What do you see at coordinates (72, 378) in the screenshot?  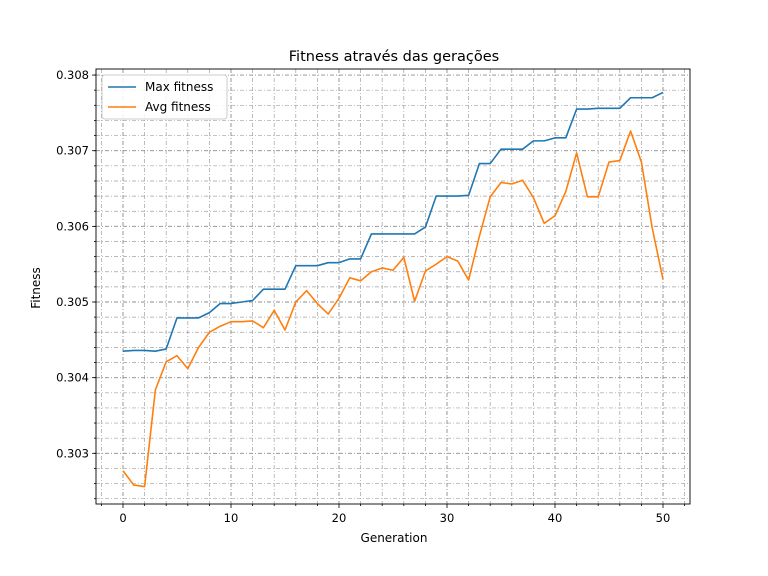 I see `y-tick-label: 0.304` at bounding box center [72, 378].